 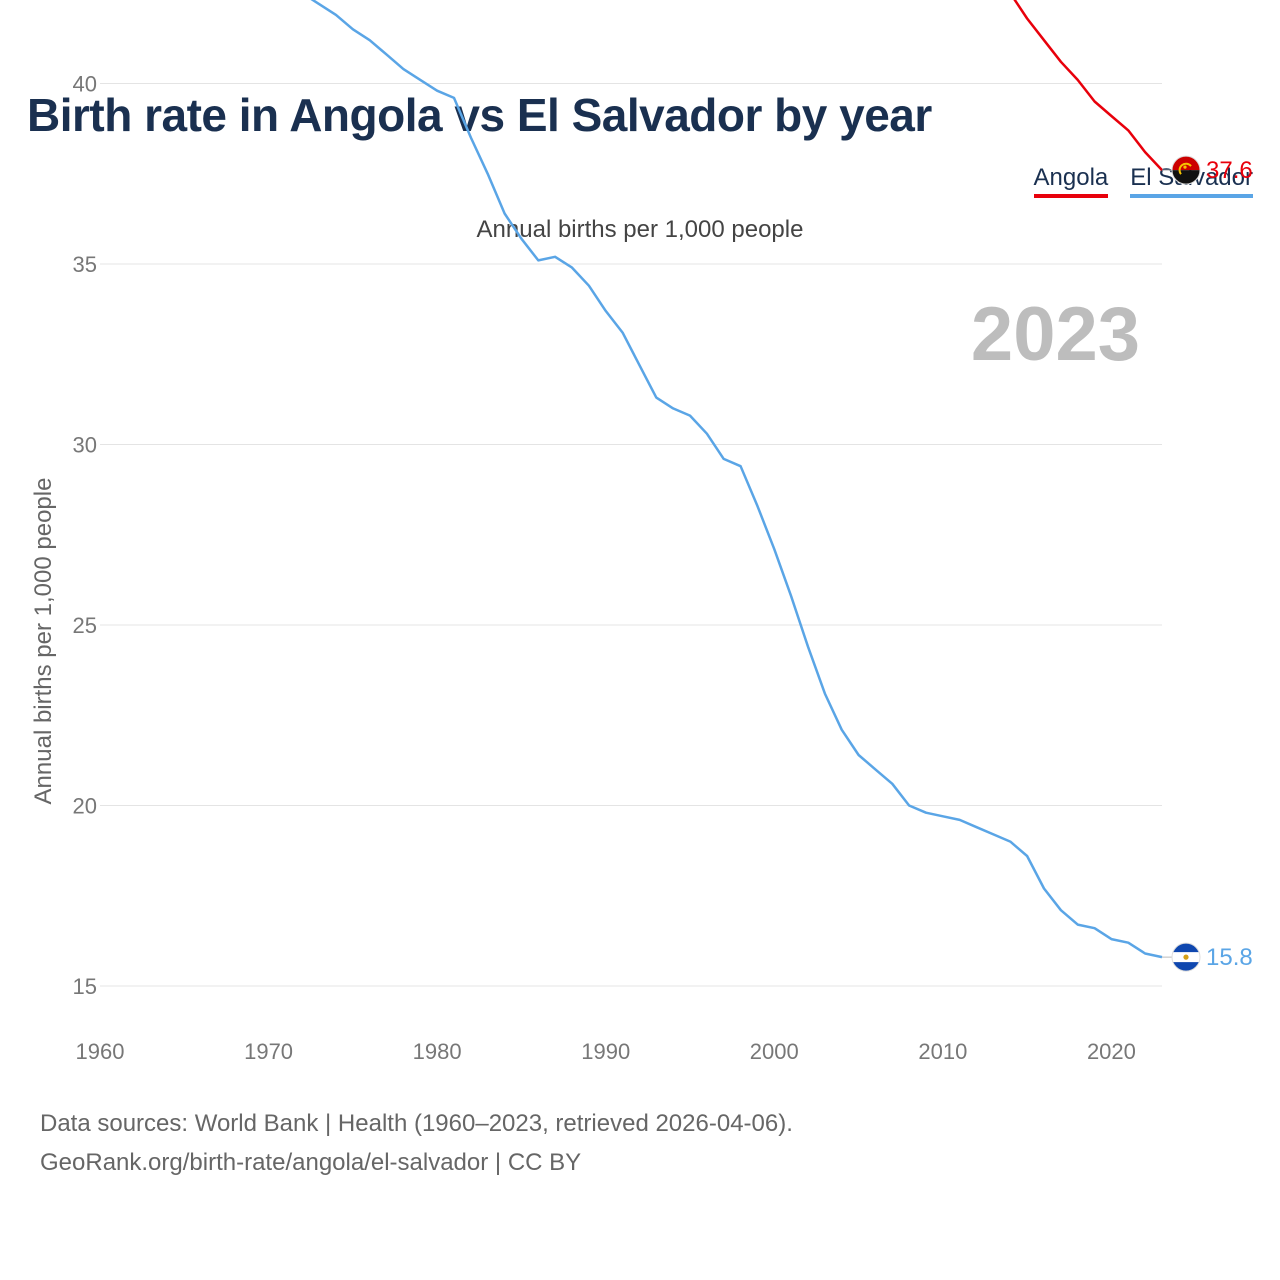 What do you see at coordinates (1207, 563) in the screenshot?
I see `end-markers: 37.6 15.8` at bounding box center [1207, 563].